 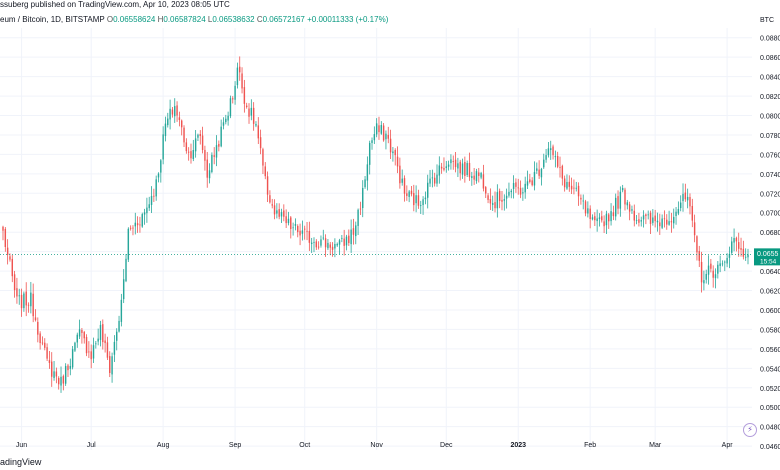 What do you see at coordinates (20, 462) in the screenshot?
I see `tradingview-brand: adingView` at bounding box center [20, 462].